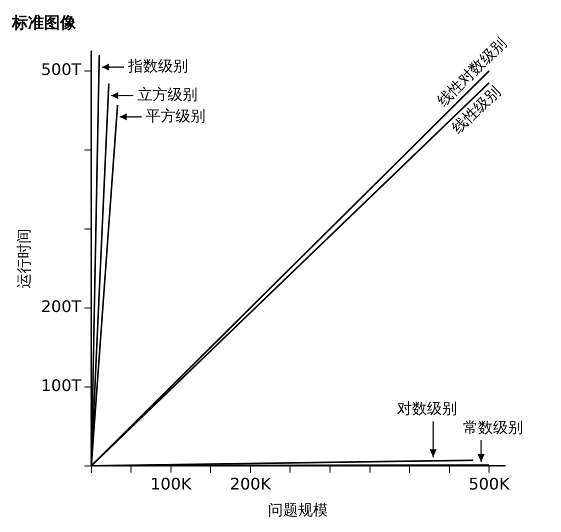 The height and width of the screenshot is (532, 561). I want to click on legend-label: 平方级别, so click(176, 115).